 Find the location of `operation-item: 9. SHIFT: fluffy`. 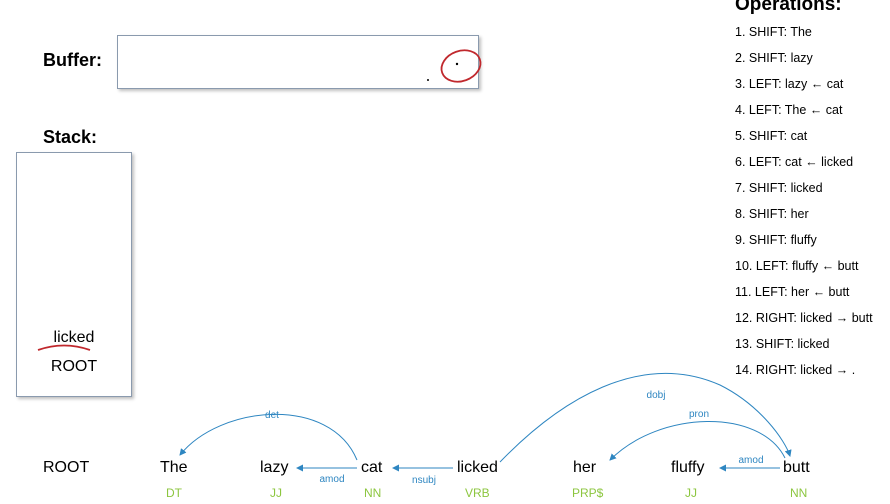

operation-item: 9. SHIFT: fluffy is located at coordinates (776, 240).